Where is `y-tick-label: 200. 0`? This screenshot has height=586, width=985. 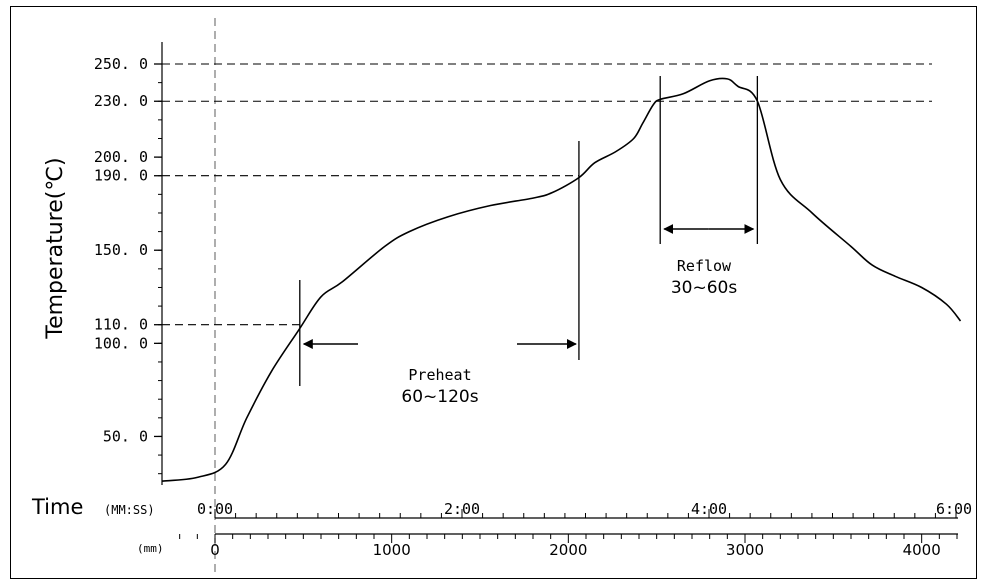 y-tick-label: 200. 0 is located at coordinates (121, 157).